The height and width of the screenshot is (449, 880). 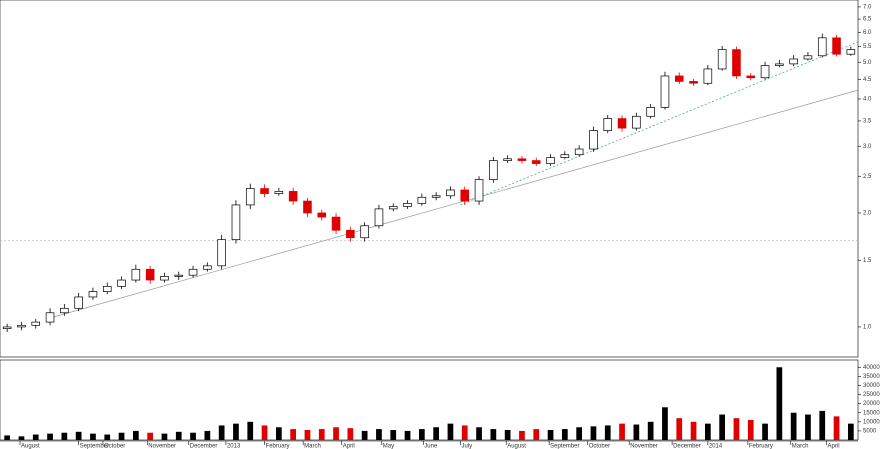 What do you see at coordinates (867, 214) in the screenshot?
I see `y-tick-label: 2.0` at bounding box center [867, 214].